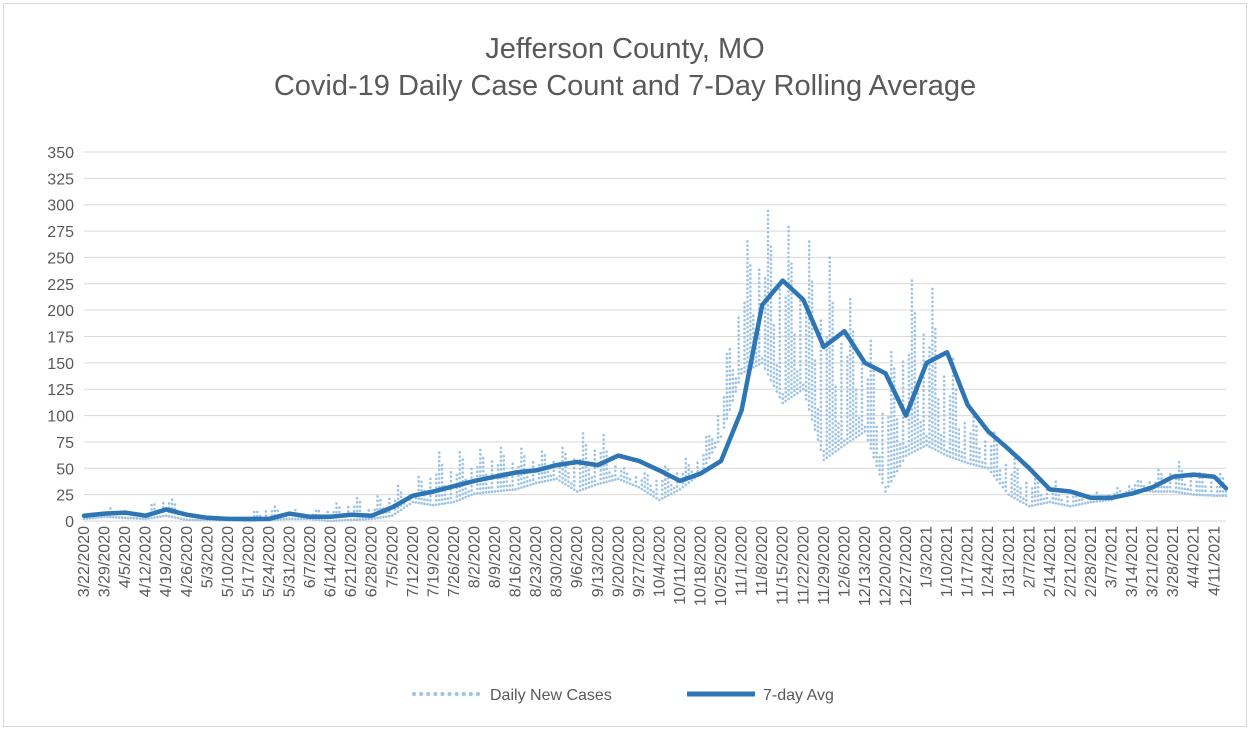 The height and width of the screenshot is (731, 1251). What do you see at coordinates (60, 285) in the screenshot?
I see `y-tick-label: 225` at bounding box center [60, 285].